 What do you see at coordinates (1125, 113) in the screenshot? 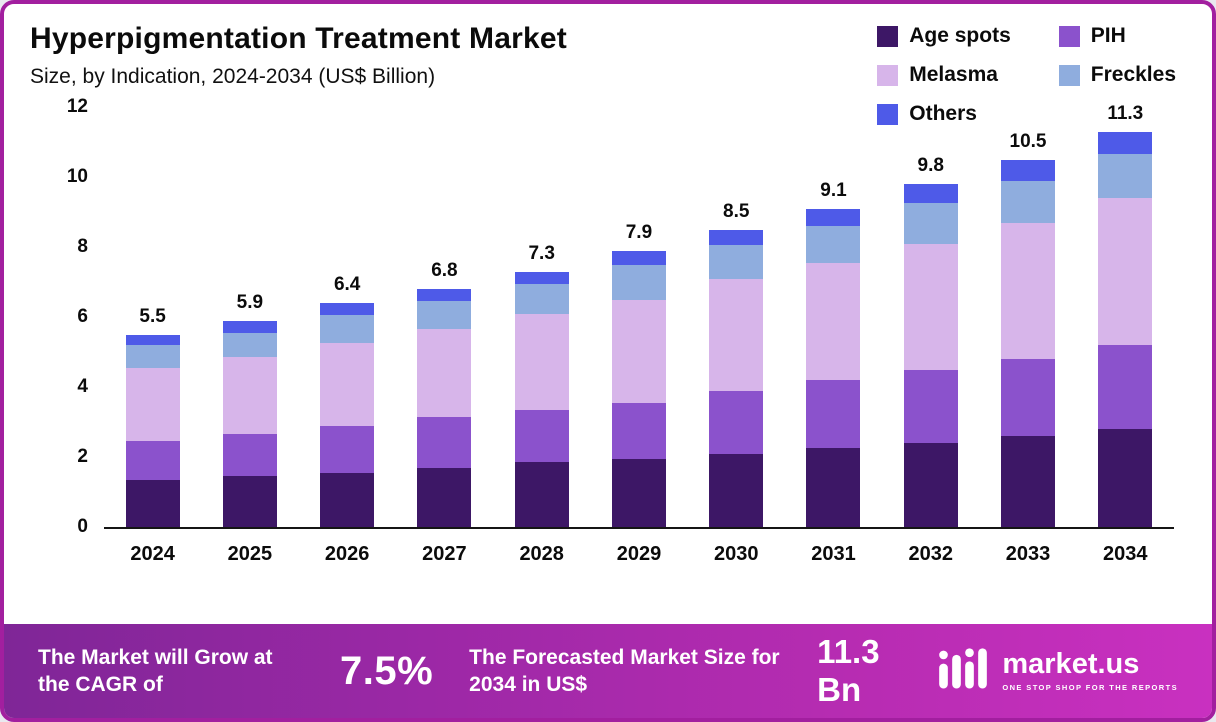
I see `bar-total-2034: 11.3` at bounding box center [1125, 113].